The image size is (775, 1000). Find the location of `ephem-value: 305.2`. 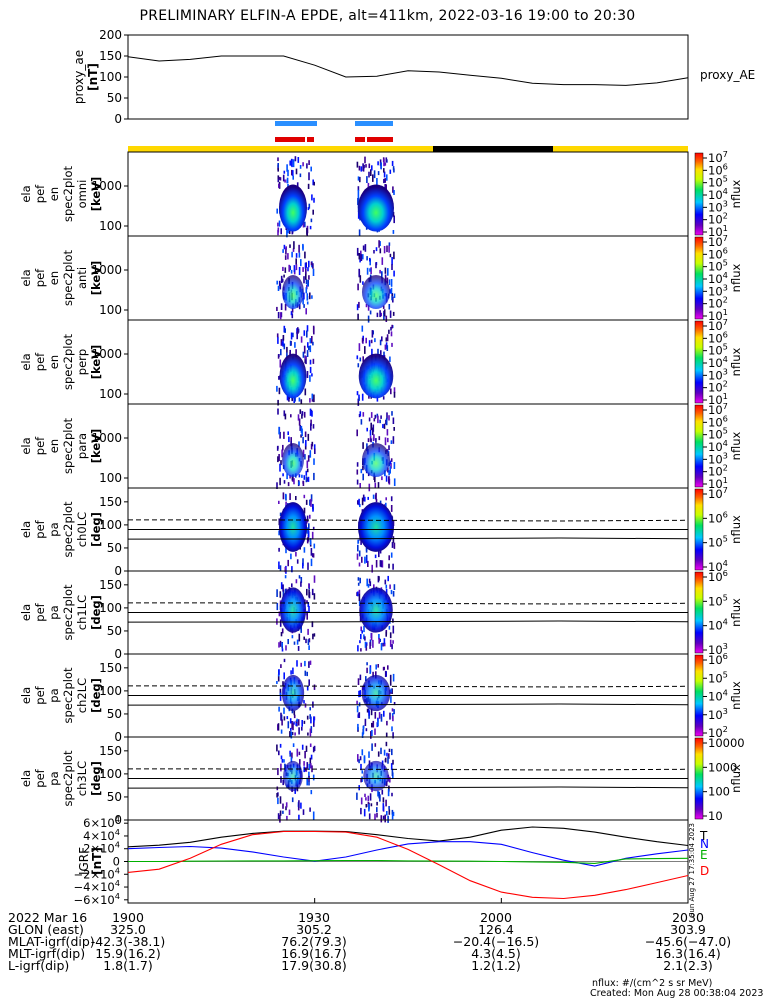

ephem-value: 305.2 is located at coordinates (314, 929).